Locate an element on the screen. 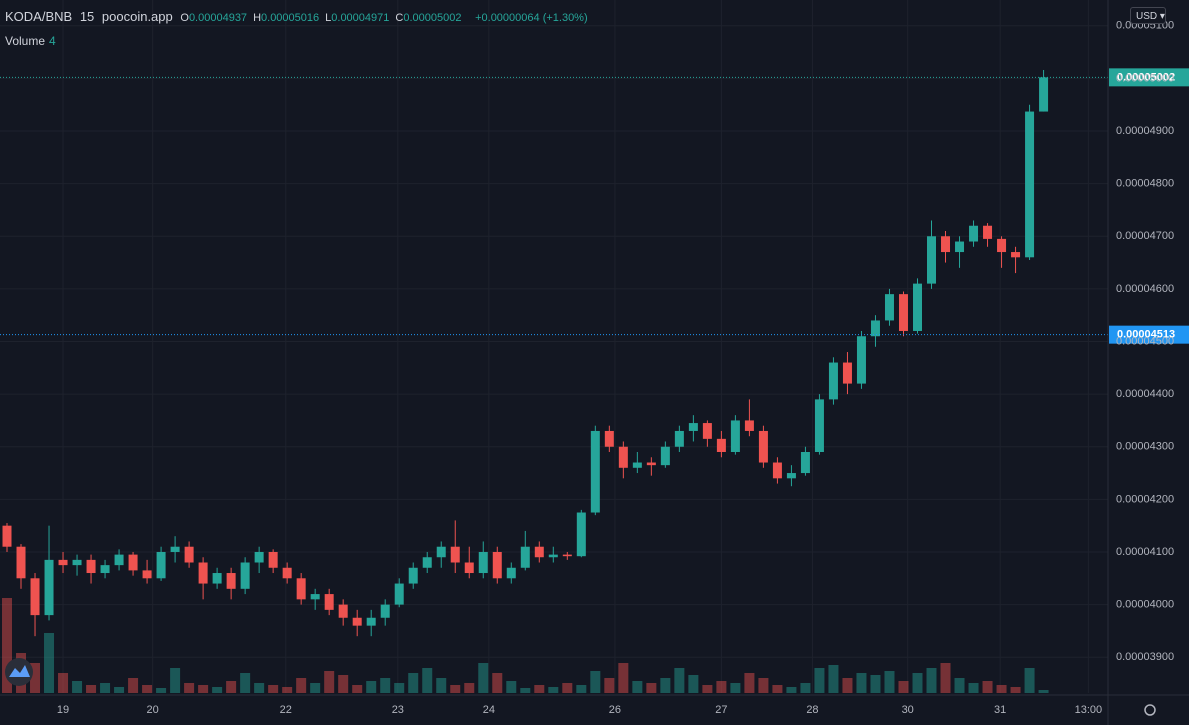 The image size is (1189, 725). settings-button is located at coordinates (1150, 710).